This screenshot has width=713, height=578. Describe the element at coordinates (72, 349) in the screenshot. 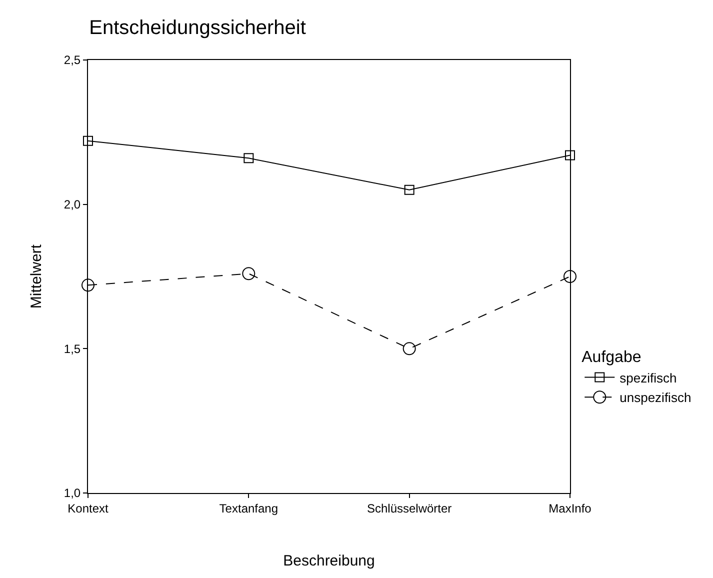

I see `y-tick-label: 1,5` at that location.